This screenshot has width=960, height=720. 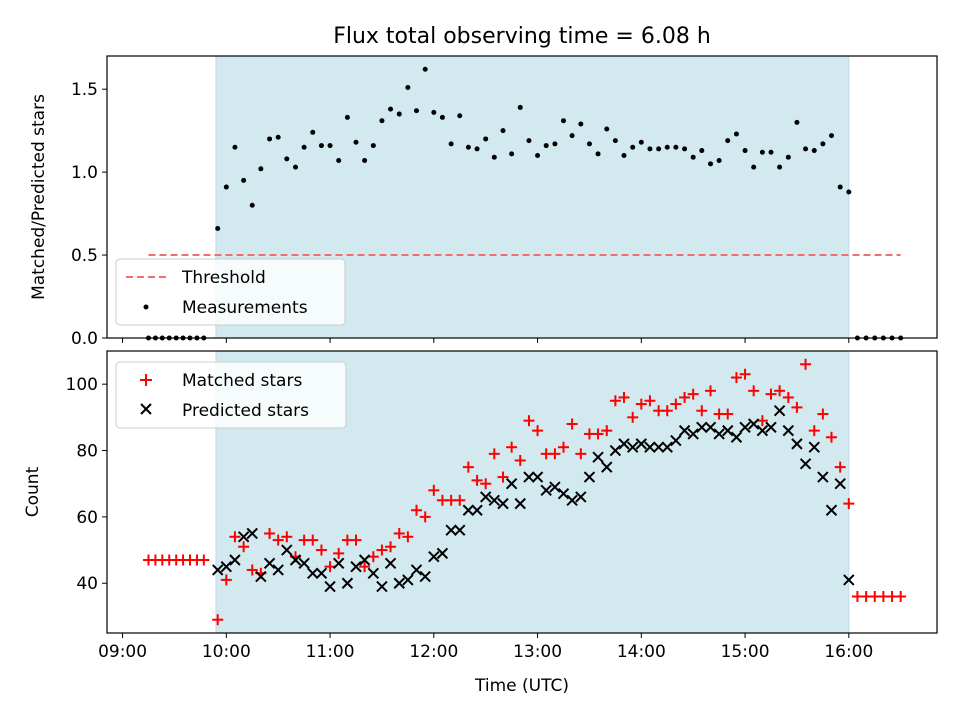 What do you see at coordinates (330, 652) in the screenshot?
I see `x-tick-label: 11:00` at bounding box center [330, 652].